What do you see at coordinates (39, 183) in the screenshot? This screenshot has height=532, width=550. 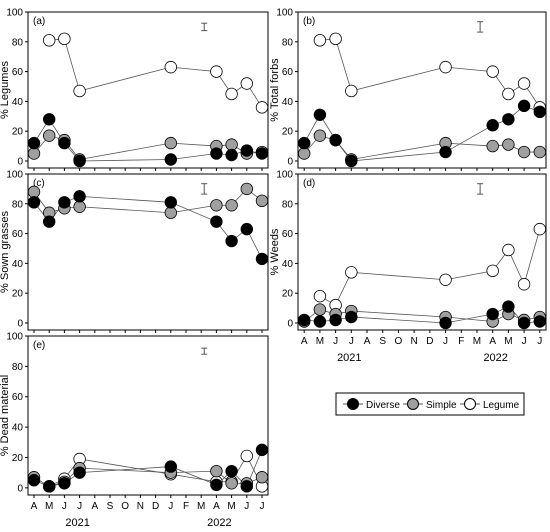 I see `panel-label: (c)` at bounding box center [39, 183].